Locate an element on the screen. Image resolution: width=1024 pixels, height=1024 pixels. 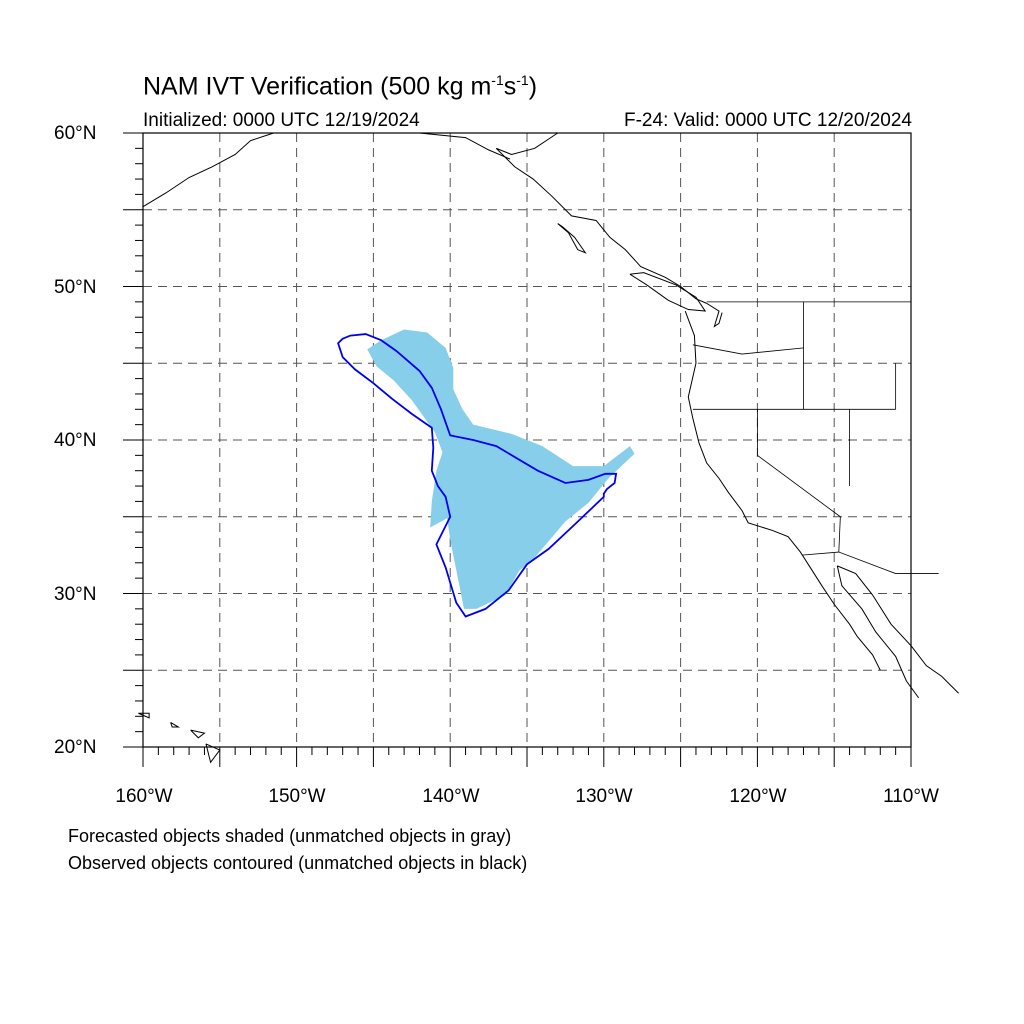
lon-label-150w: 150°W is located at coordinates (297, 796).